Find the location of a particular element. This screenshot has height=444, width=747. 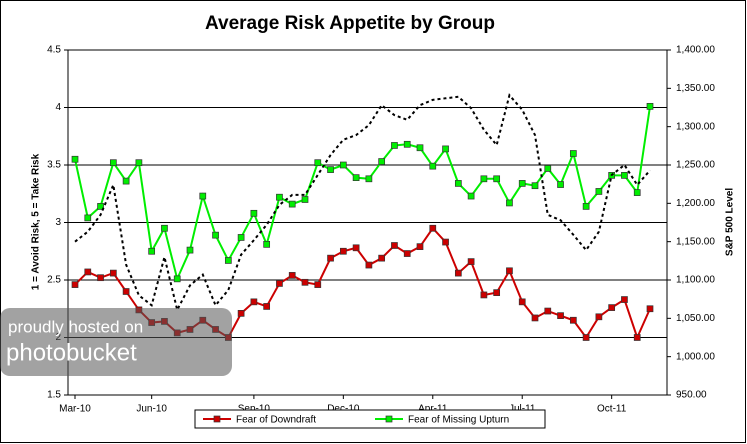

y-tick-label: 3 is located at coordinates (58, 222).